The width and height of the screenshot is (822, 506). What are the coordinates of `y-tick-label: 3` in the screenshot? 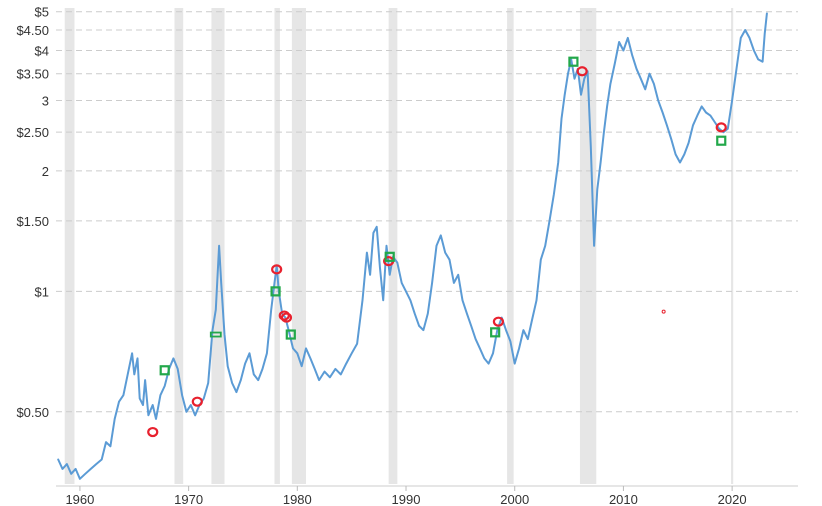 It's located at (45, 100).